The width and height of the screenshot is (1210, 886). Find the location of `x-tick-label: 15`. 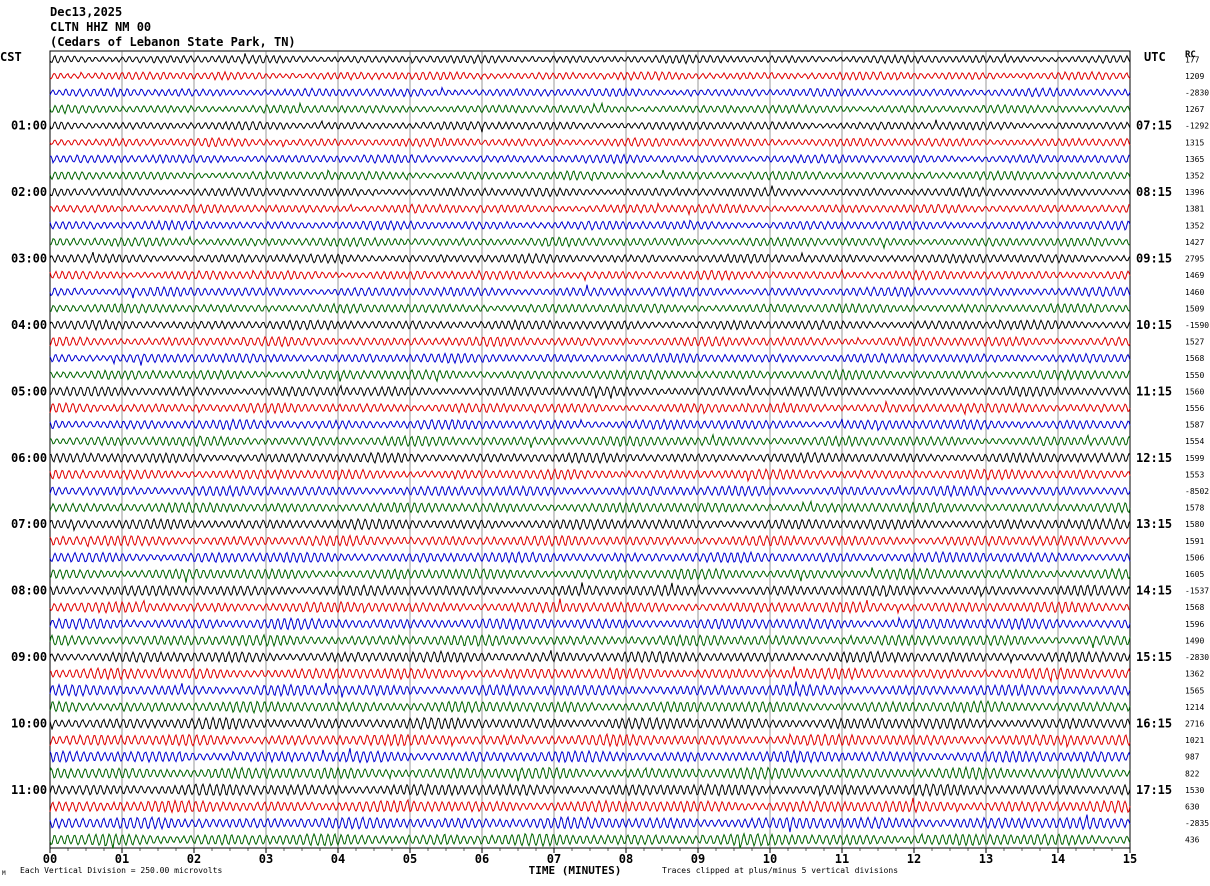

x-tick-label: 15 is located at coordinates (1130, 859).